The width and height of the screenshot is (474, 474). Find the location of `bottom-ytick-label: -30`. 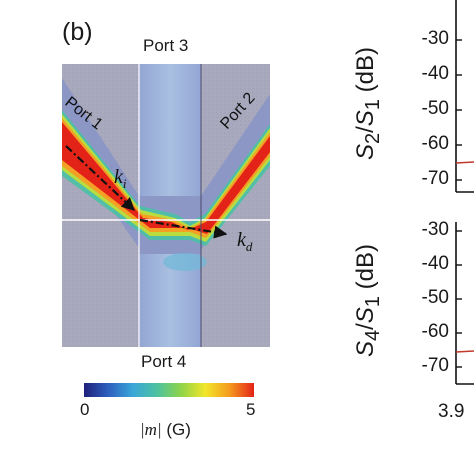

bottom-ytick-label: -30 is located at coordinates (435, 229).